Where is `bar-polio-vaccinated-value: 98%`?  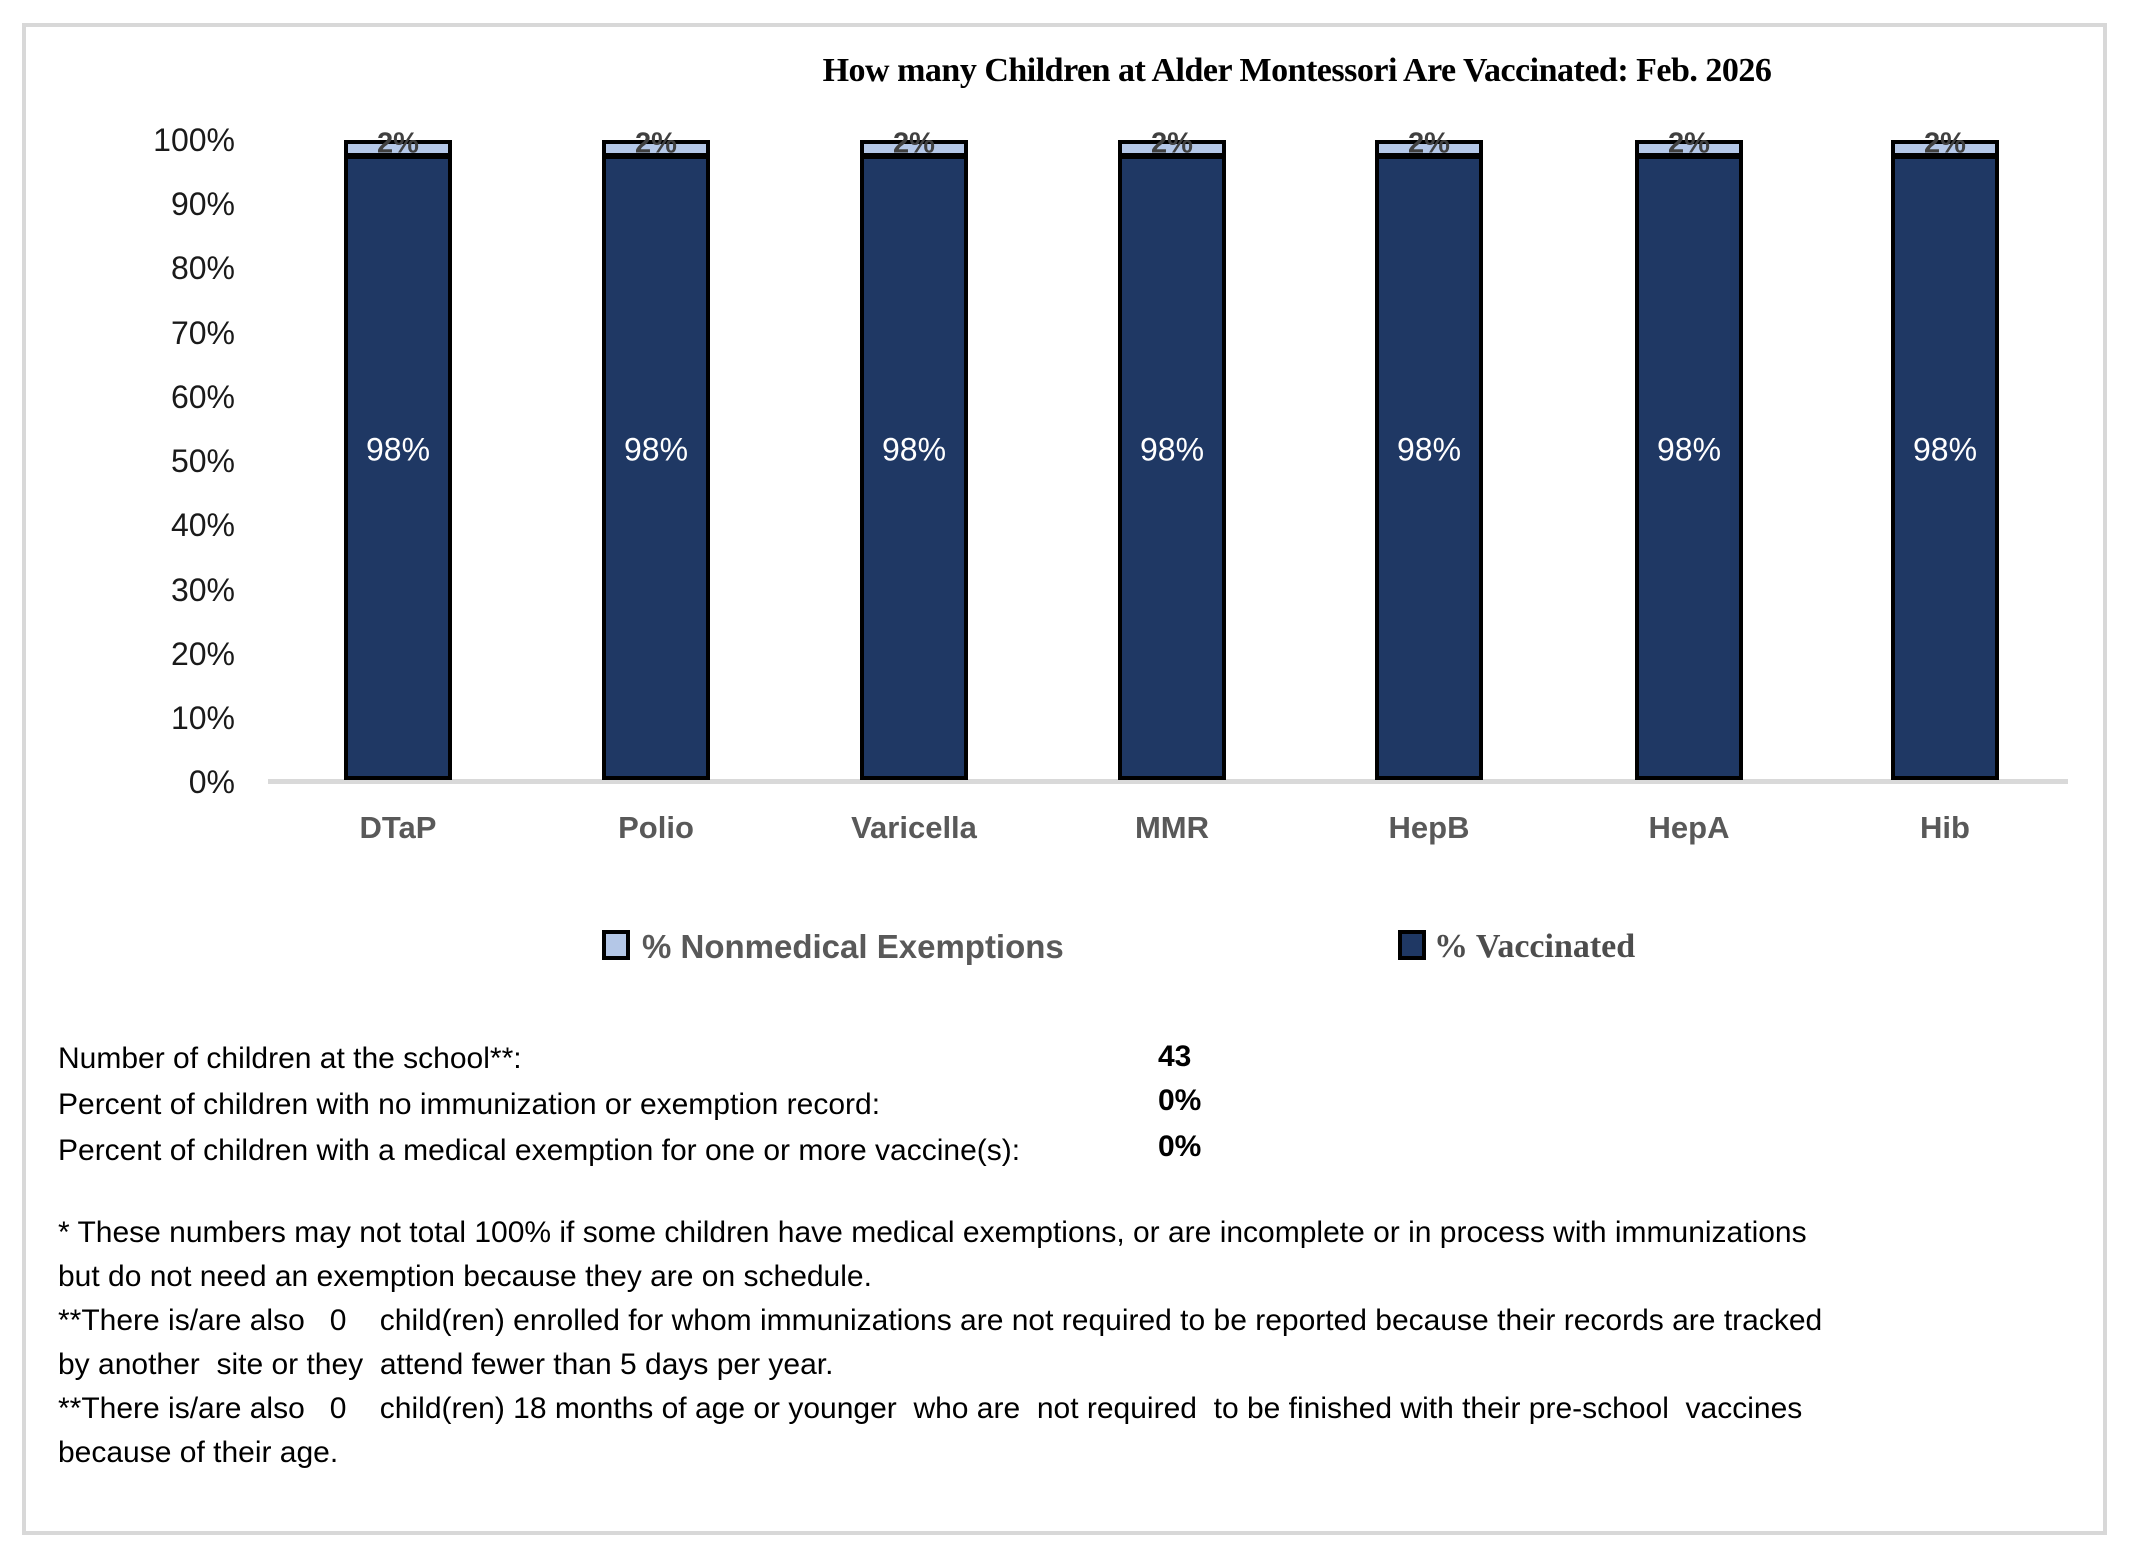 bar-polio-vaccinated-value: 98% is located at coordinates (656, 449).